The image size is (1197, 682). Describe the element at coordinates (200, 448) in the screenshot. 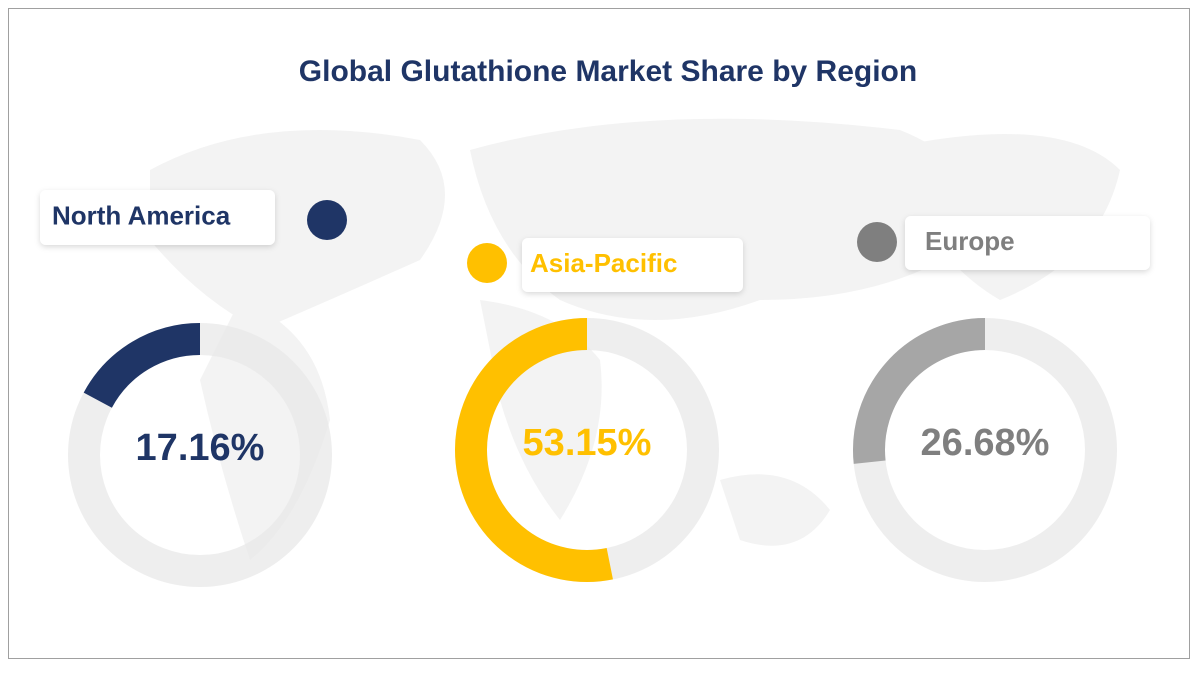

I see `value-label: 17.16%` at that location.